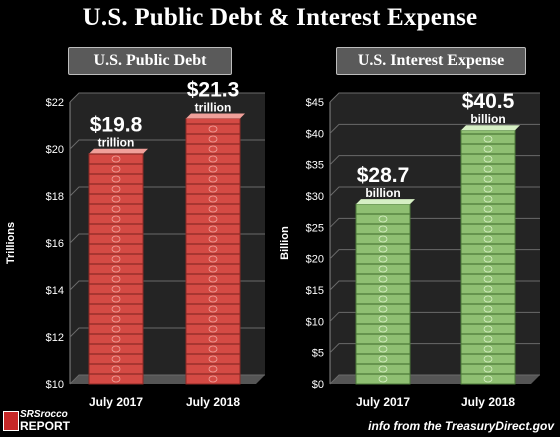  I want to click on interest-ytick-label: $40, so click(315, 134).